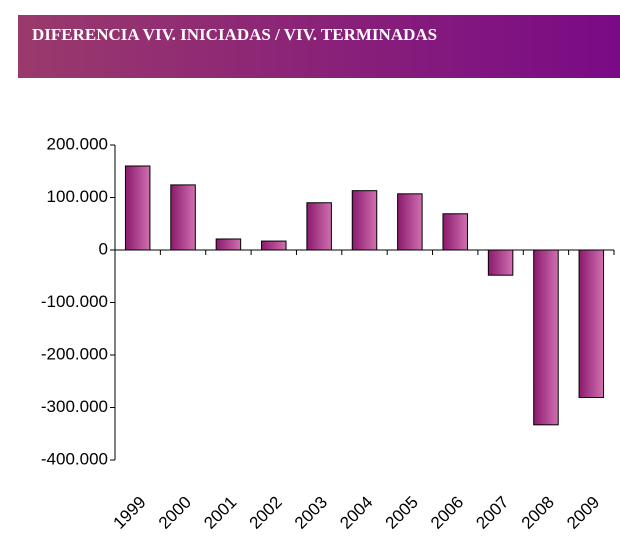 The width and height of the screenshot is (620, 541). I want to click on x-tick-label: 2000, so click(175, 513).